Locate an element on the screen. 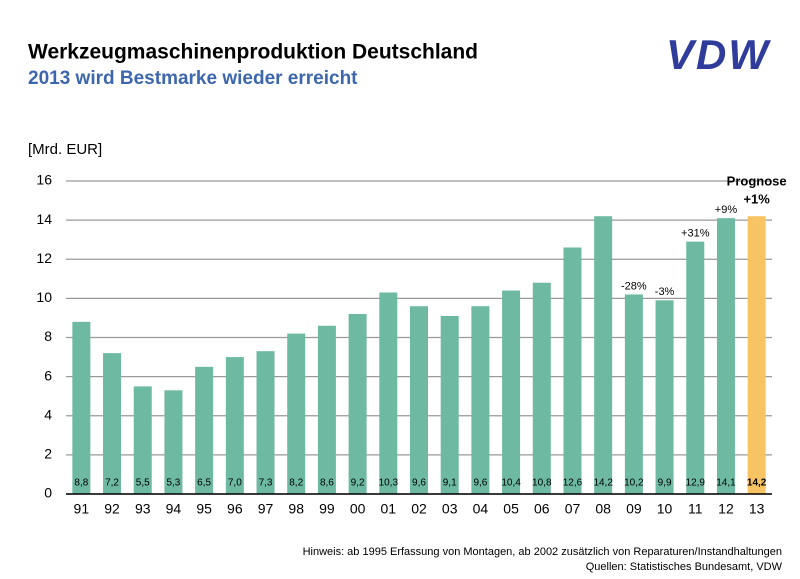  value-label: 10,3 is located at coordinates (389, 483).